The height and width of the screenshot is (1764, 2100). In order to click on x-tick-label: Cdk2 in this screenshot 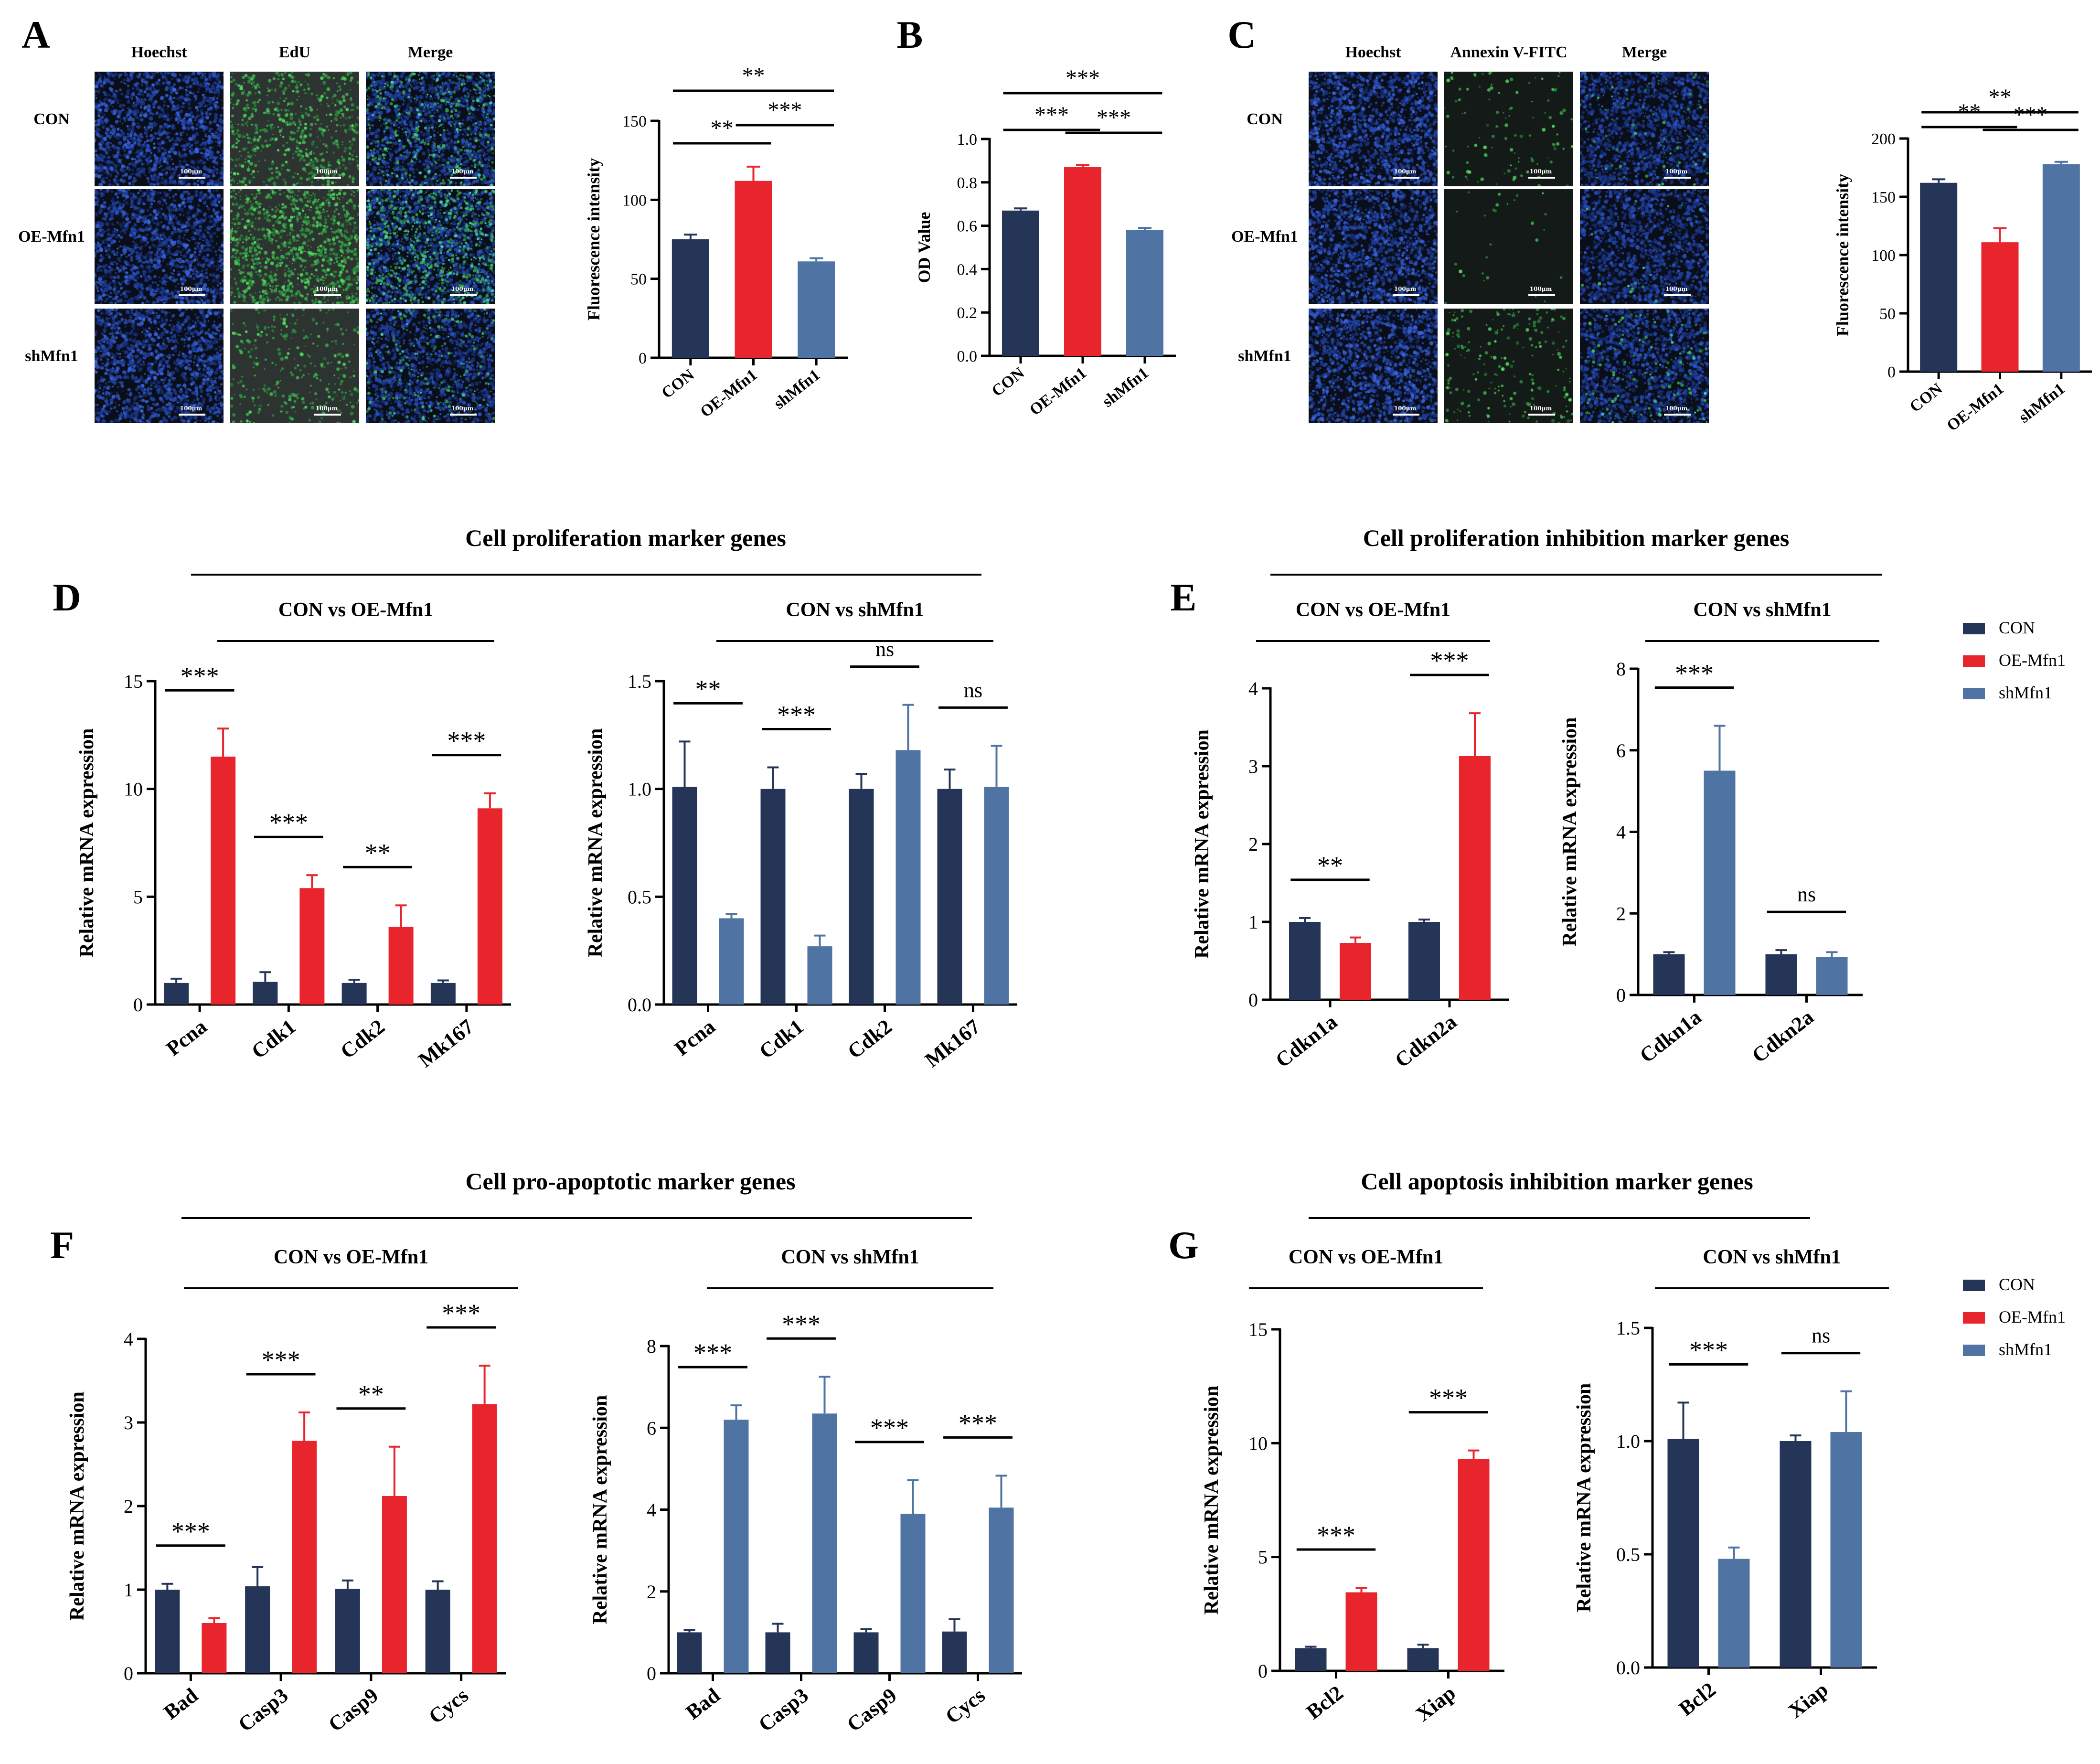, I will do `click(363, 1039)`.